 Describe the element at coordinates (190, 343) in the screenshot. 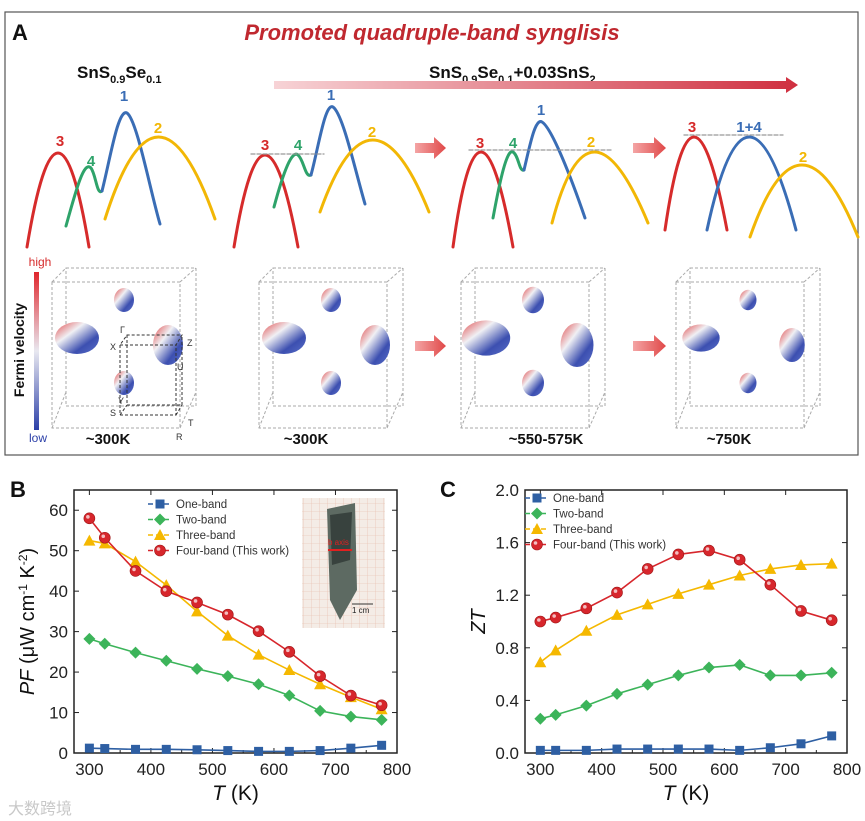

I see `bz-label-z: Z` at that location.